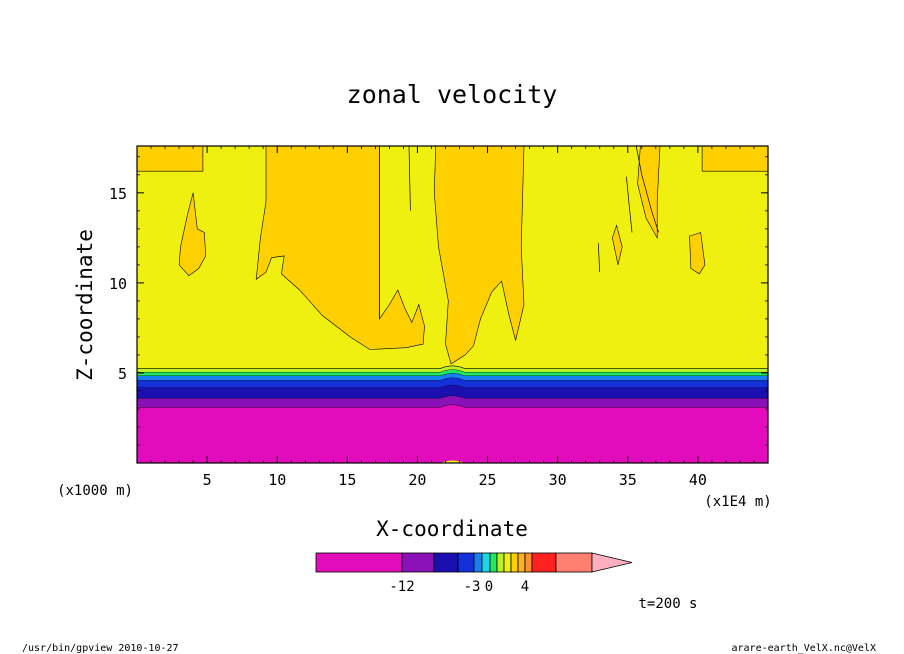 This screenshot has width=904, height=654. What do you see at coordinates (347, 480) in the screenshot?
I see `x-tick-label: 15` at bounding box center [347, 480].